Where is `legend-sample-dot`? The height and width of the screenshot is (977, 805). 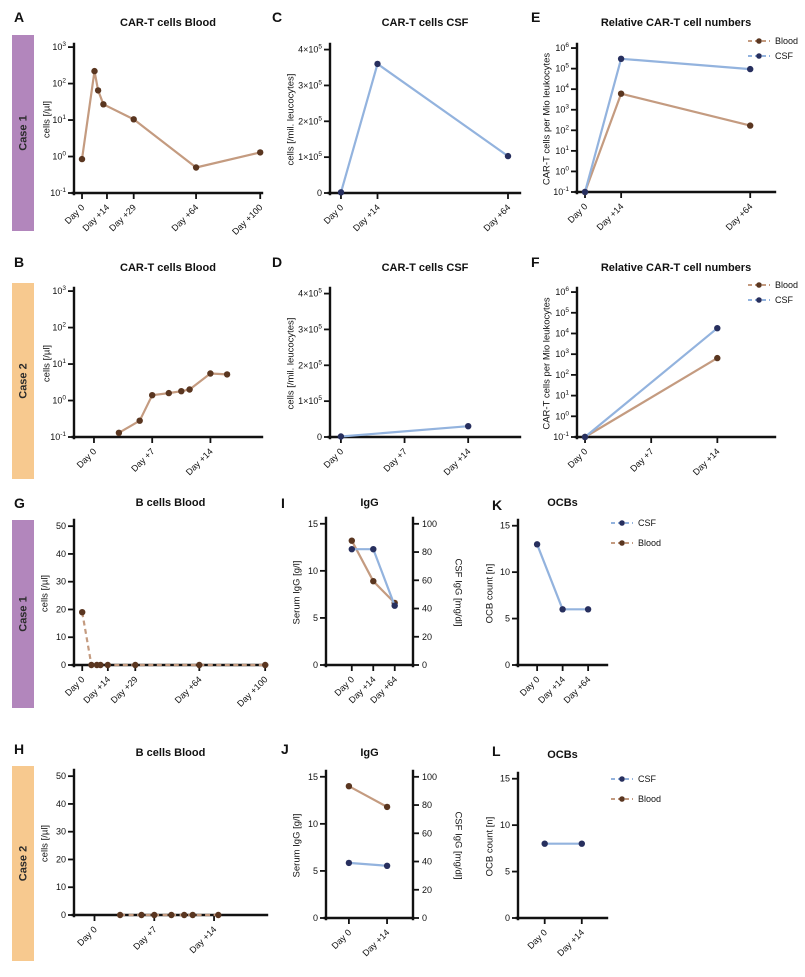 legend-sample-dot is located at coordinates (759, 41).